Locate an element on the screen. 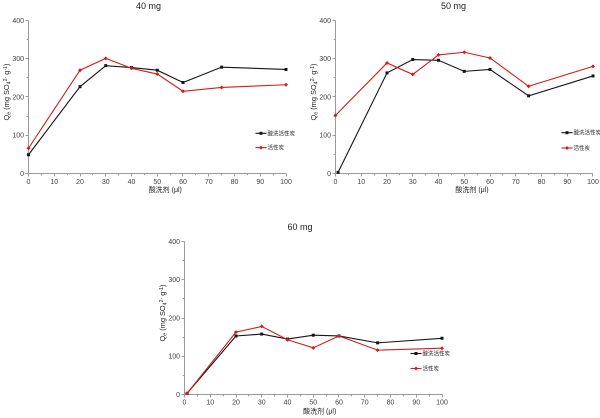  svg-text: 60 mg is located at coordinates (299, 227).